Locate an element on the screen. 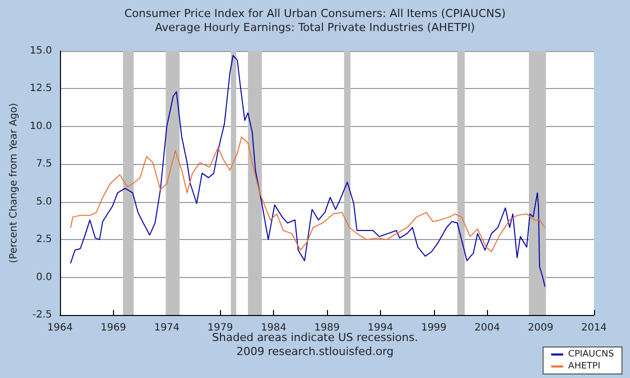 The height and width of the screenshot is (378, 630). chart-subtitle: Average Hourly Earnings: Total Private Industries (AHETPI) is located at coordinates (315, 27).